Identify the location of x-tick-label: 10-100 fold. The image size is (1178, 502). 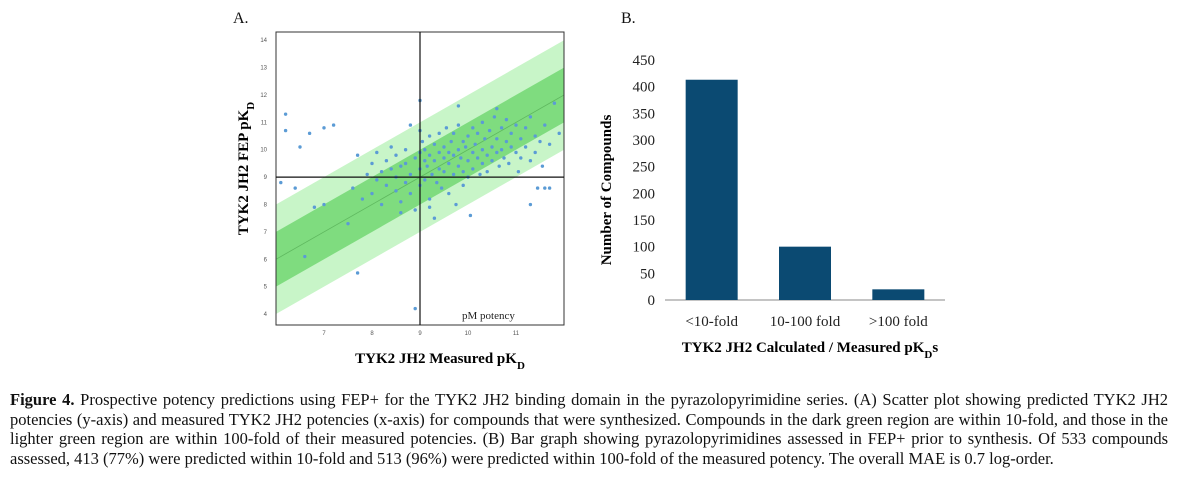
(805, 322).